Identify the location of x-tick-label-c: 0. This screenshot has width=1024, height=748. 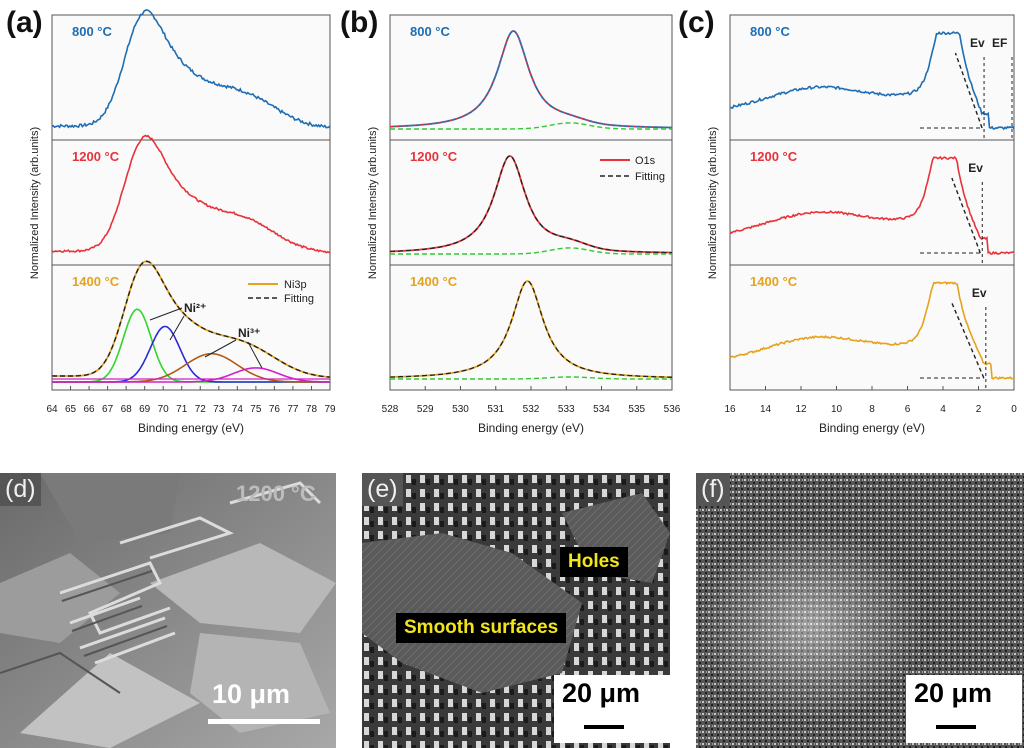
(1014, 409).